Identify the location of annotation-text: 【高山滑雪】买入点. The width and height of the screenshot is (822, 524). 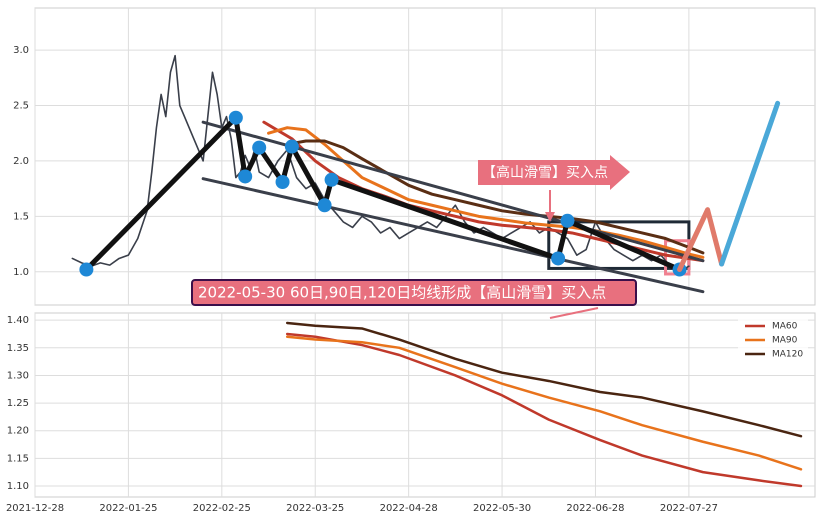
(545, 172).